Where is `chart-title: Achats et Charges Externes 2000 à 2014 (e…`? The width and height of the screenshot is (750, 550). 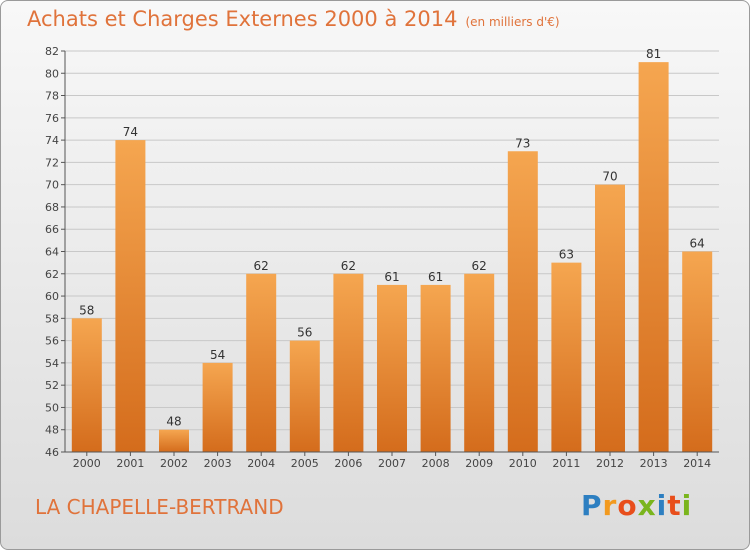 chart-title: Achats et Charges Externes 2000 à 2014 (e… is located at coordinates (293, 19).